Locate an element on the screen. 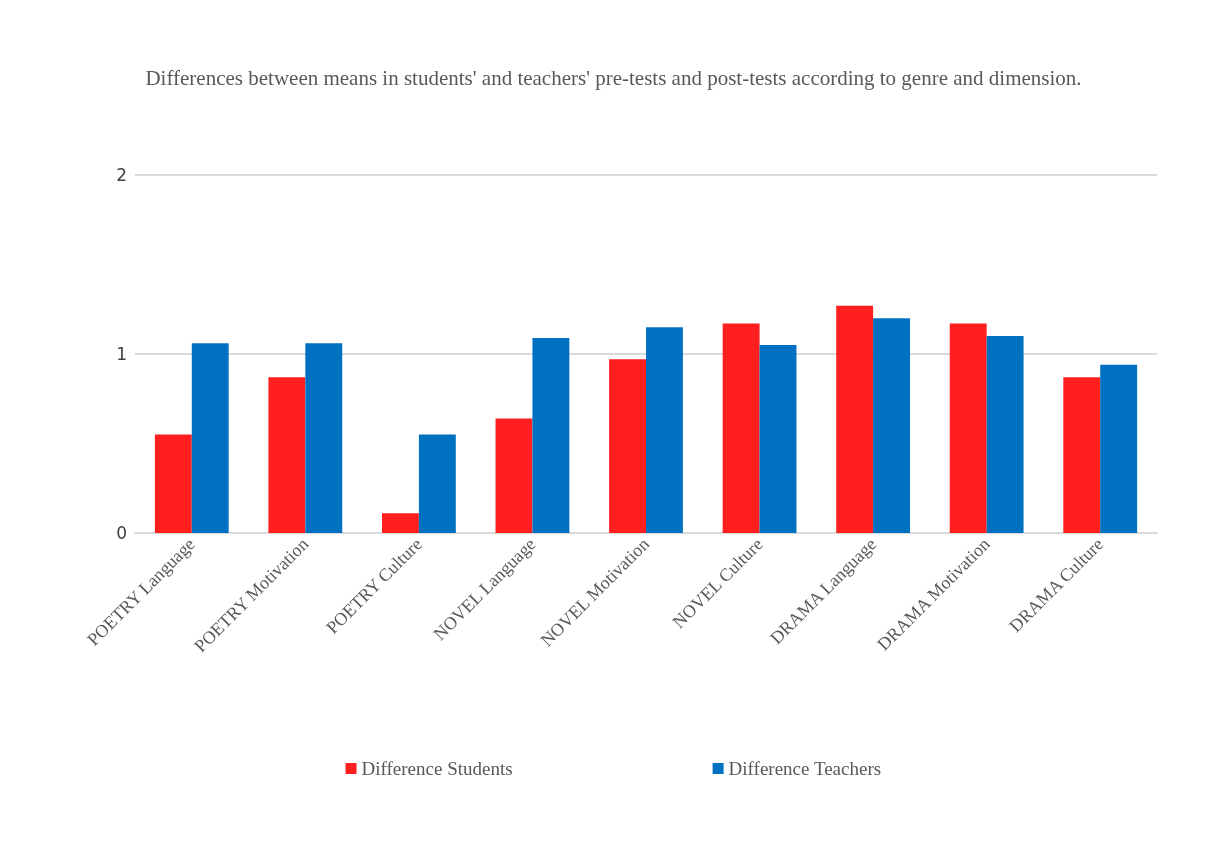 The image size is (1227, 853). y-tick-label: 0 is located at coordinates (121, 533).